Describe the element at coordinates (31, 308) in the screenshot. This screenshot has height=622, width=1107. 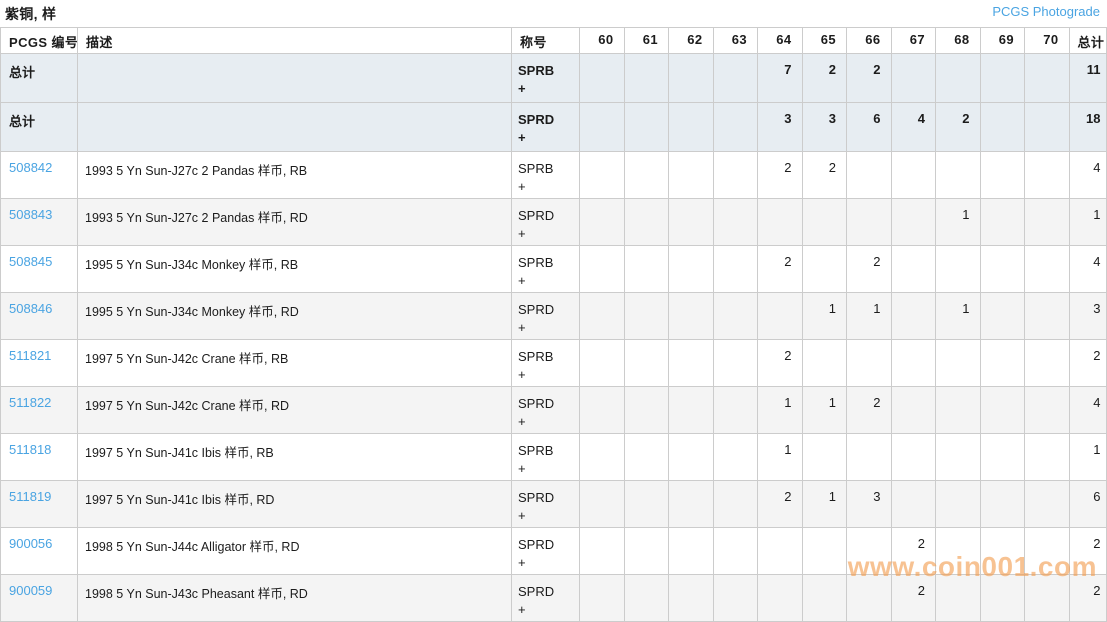
I see `pcgs-number-link: 508846` at that location.